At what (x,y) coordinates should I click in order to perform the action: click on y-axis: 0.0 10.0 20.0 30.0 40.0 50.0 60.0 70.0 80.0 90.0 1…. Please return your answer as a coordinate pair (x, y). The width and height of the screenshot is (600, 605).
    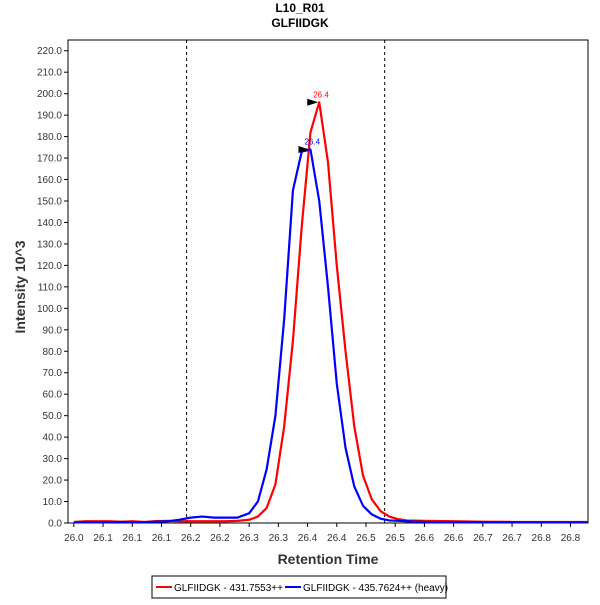
    Looking at the image, I should click on (52, 288).